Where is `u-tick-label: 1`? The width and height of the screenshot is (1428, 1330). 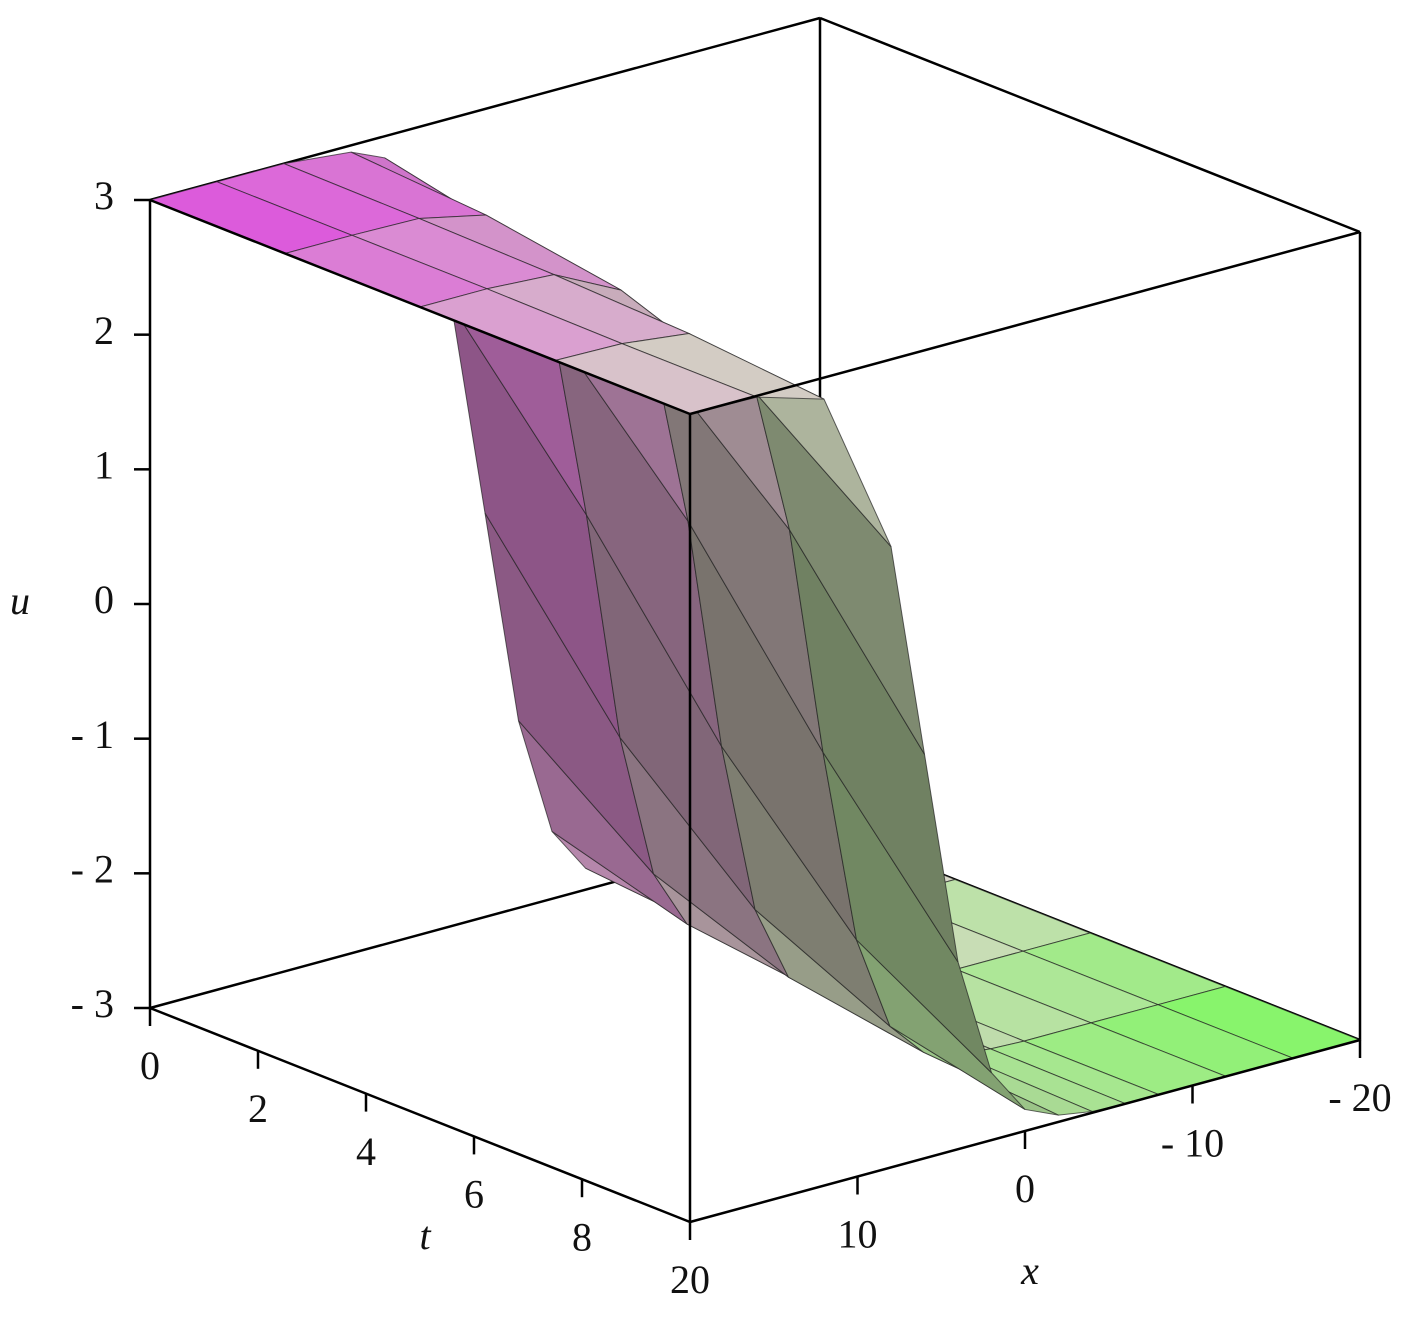 u-tick-label: 1 is located at coordinates (104, 465).